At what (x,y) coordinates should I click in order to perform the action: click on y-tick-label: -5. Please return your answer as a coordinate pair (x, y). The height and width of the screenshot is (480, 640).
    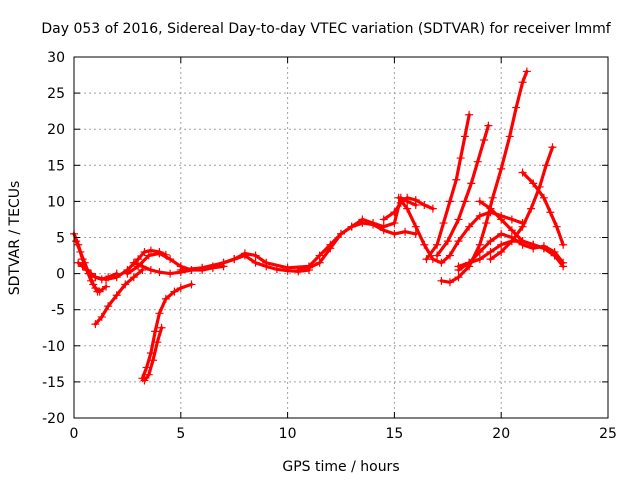
    Looking at the image, I should click on (58, 311).